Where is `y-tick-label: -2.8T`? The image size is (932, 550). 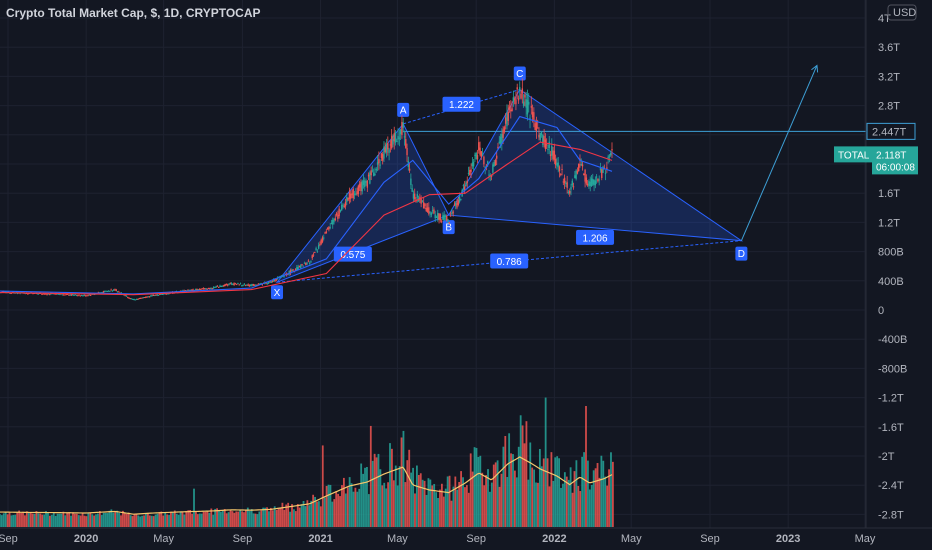 y-tick-label: -2.8T is located at coordinates (891, 515).